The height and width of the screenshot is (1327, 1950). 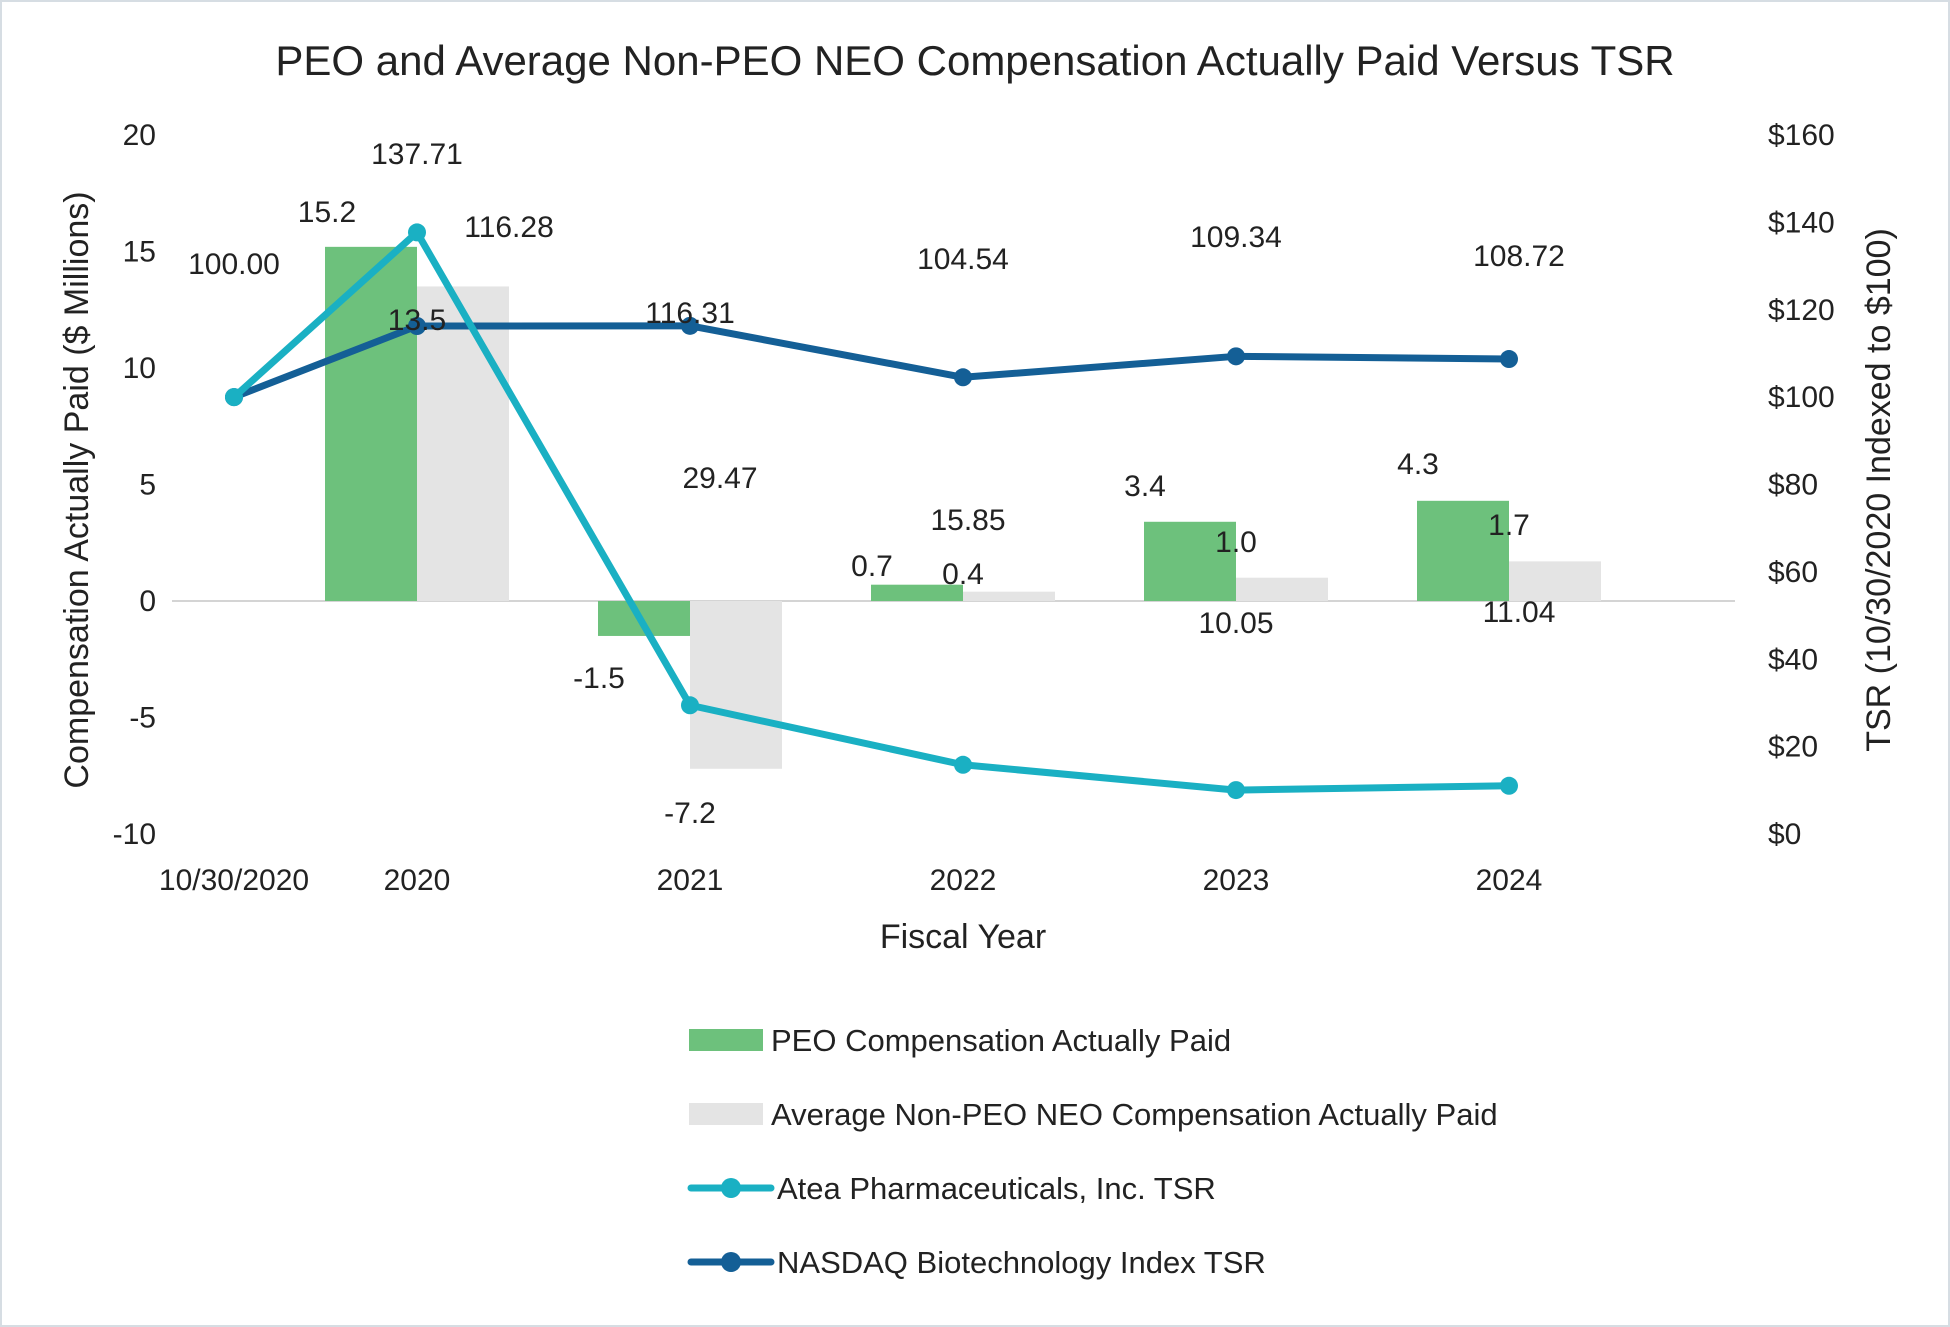 I want to click on line-data-label: 29.47, so click(x=719, y=478).